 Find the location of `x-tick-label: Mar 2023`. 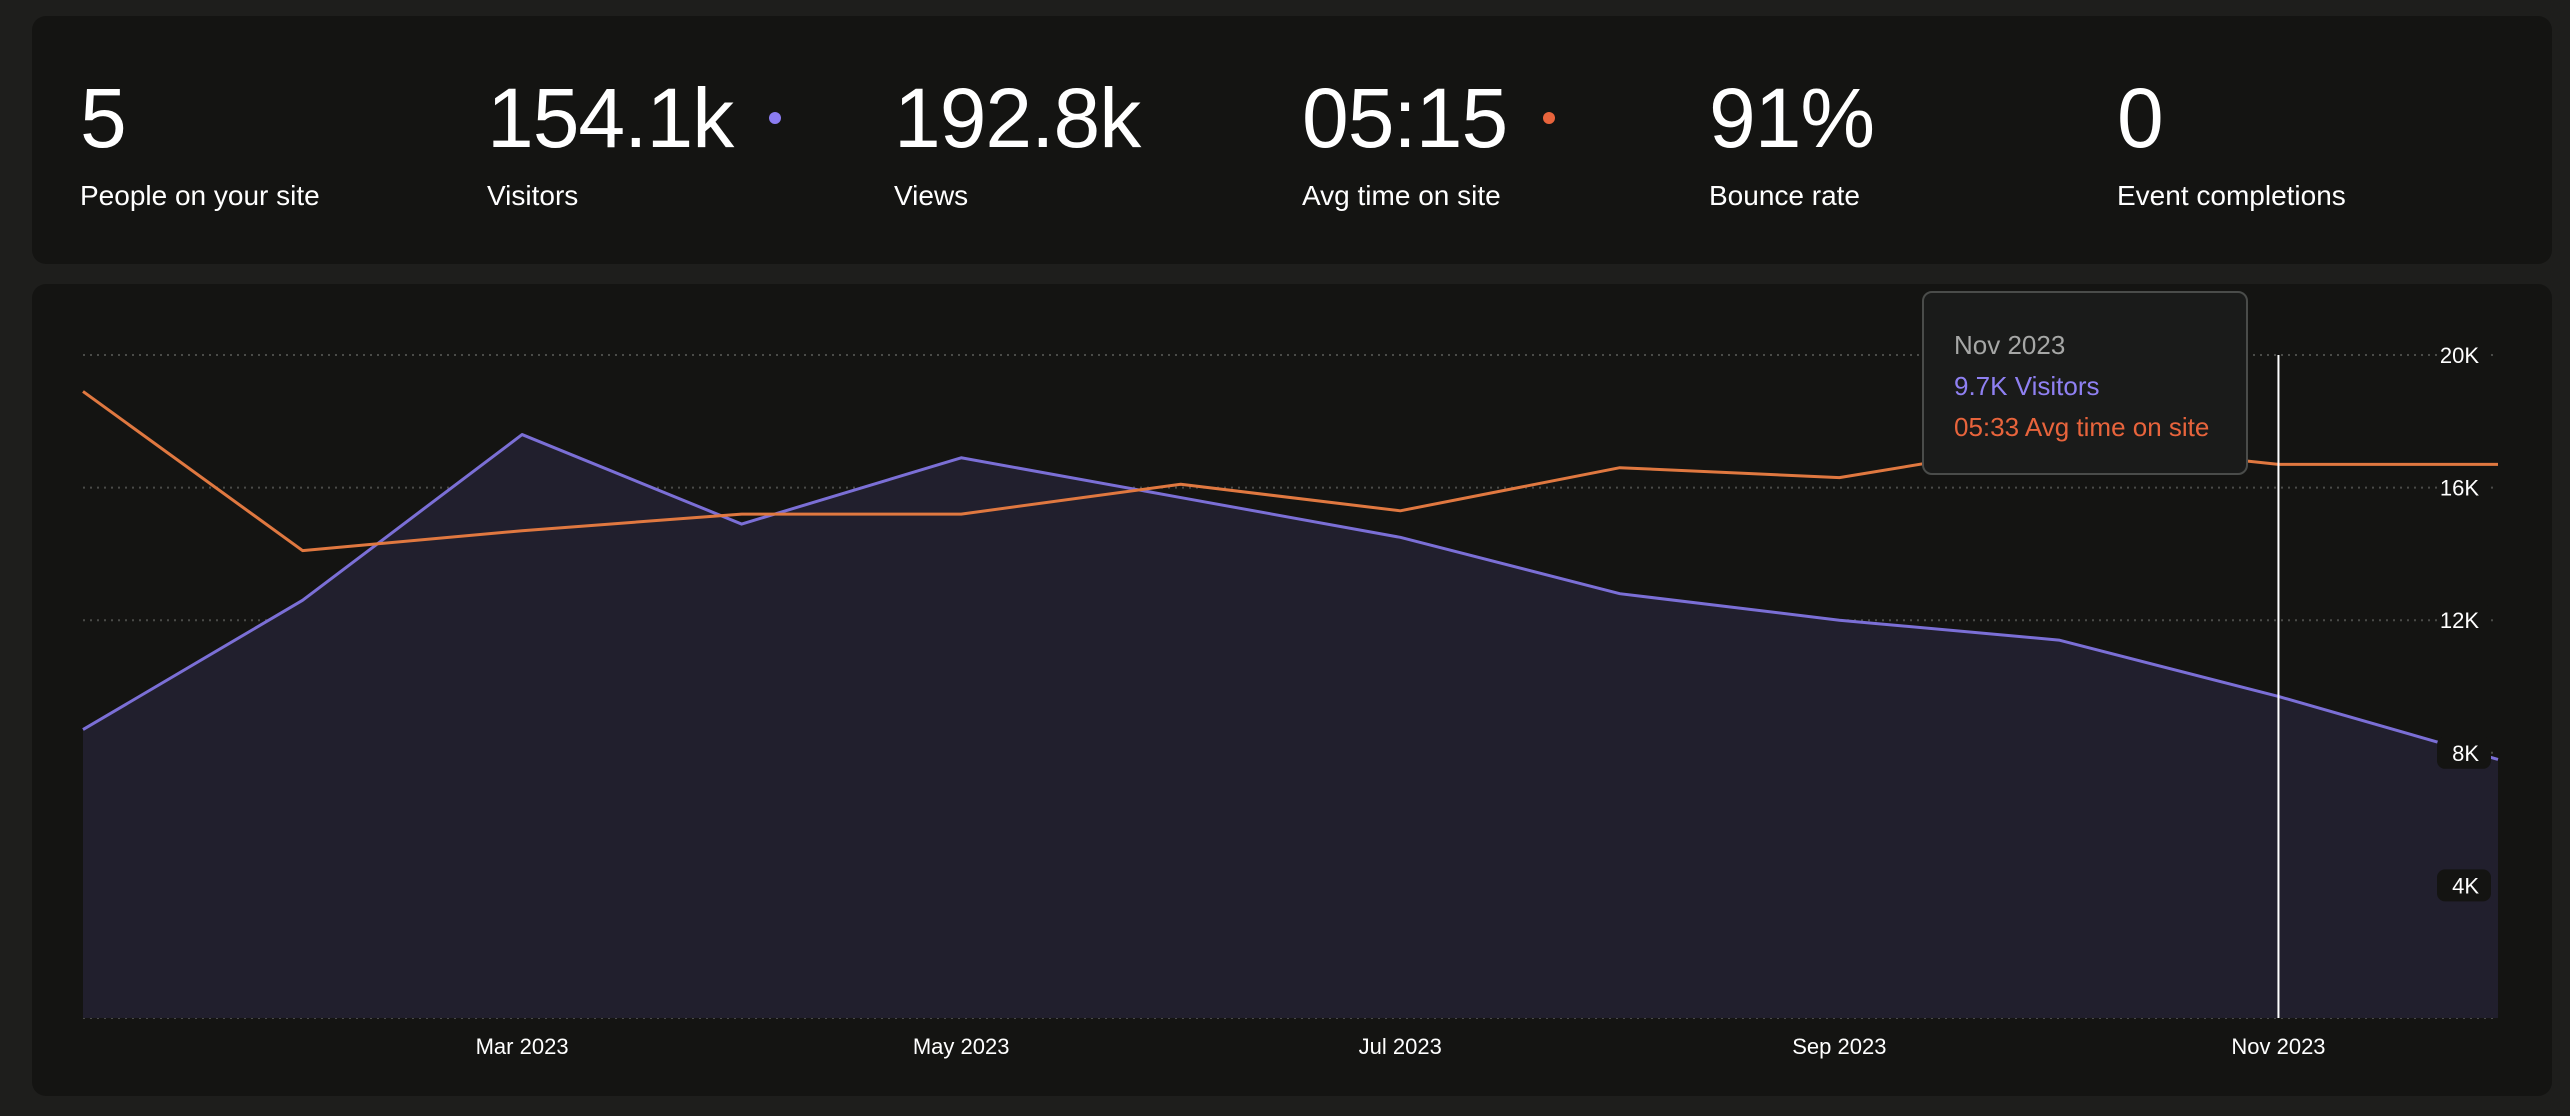

x-tick-label: Mar 2023 is located at coordinates (522, 1046).